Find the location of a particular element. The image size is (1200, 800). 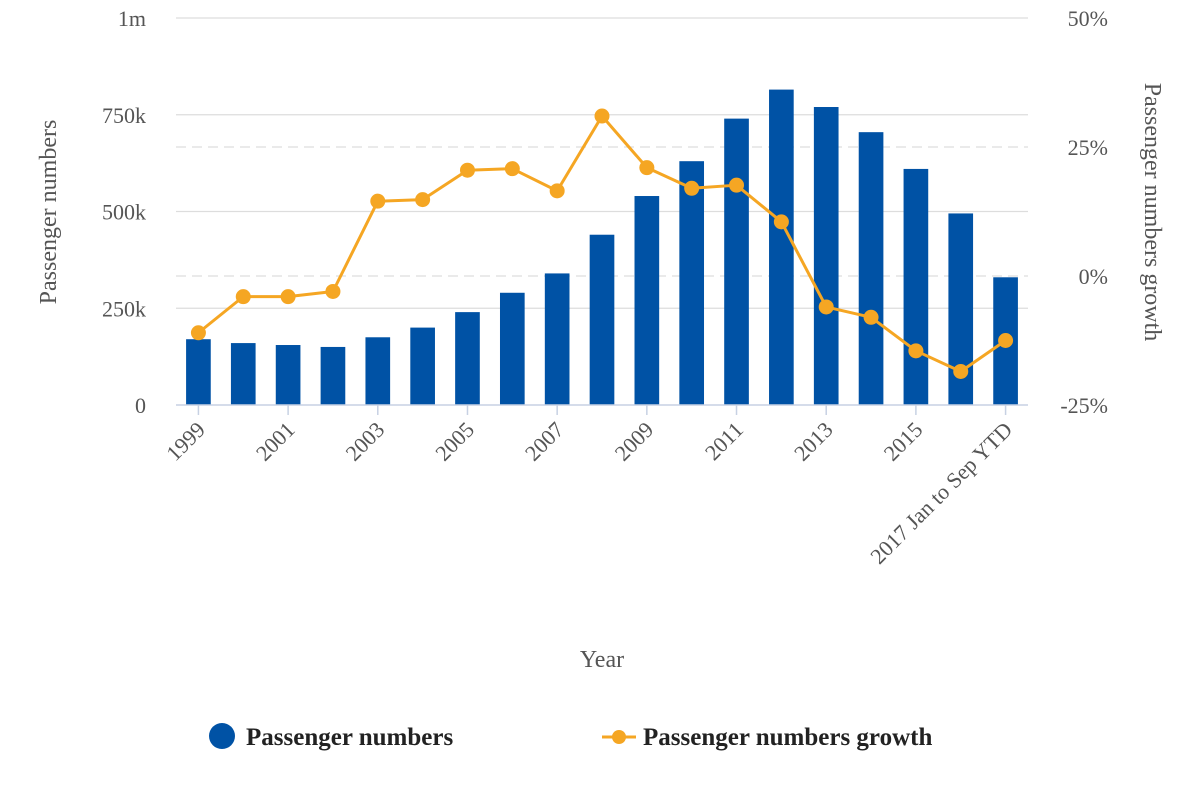

bar-2014 is located at coordinates (871, 269).